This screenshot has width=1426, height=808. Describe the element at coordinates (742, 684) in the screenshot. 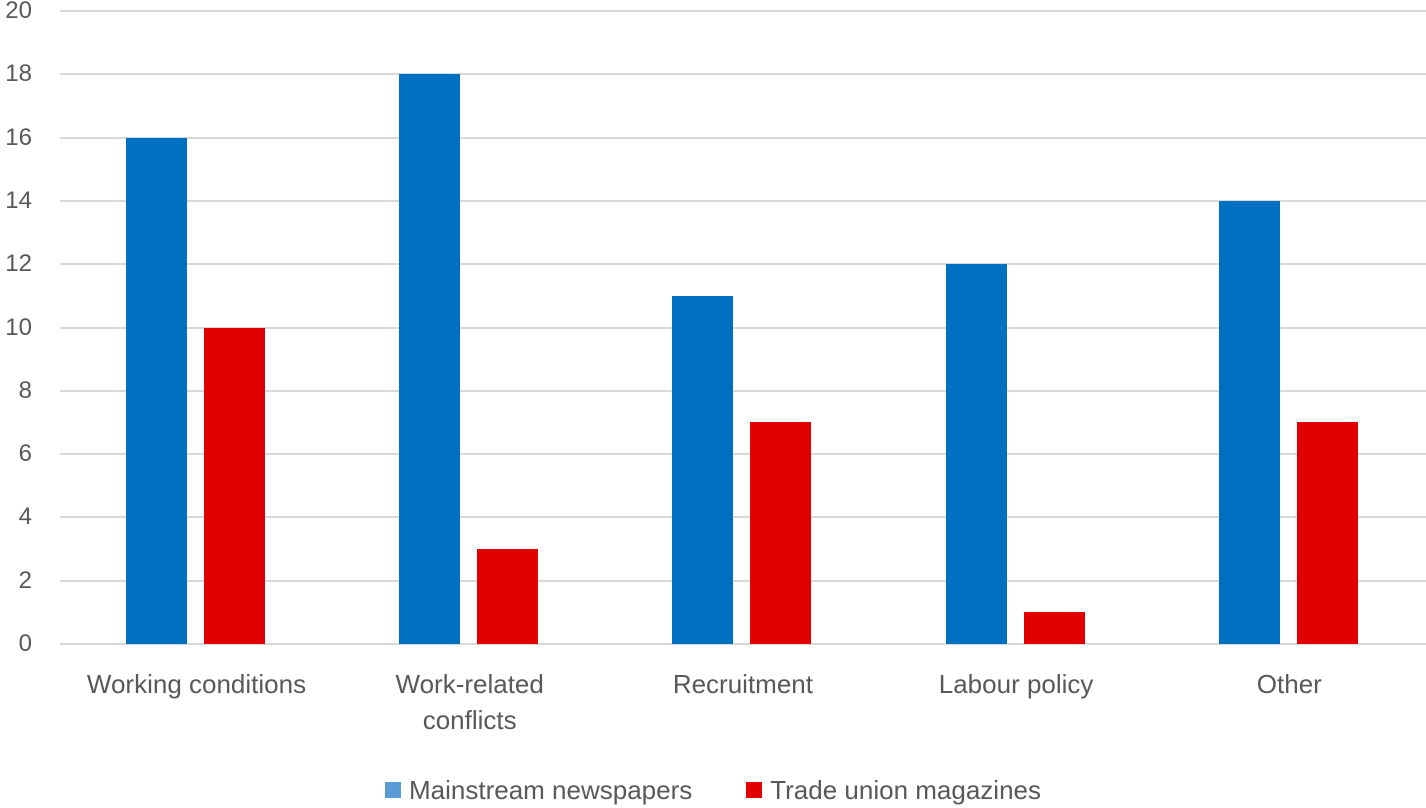

I see `x-tick-label: Recruitment` at that location.